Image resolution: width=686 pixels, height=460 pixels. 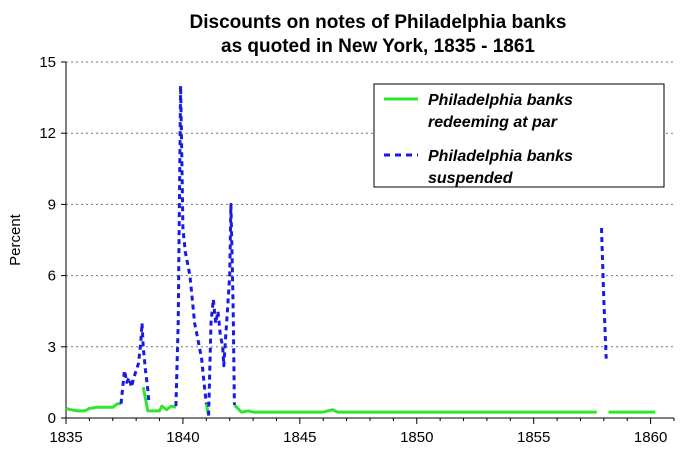 What do you see at coordinates (500, 100) in the screenshot?
I see `legend-label-par-line1: Philadelphia banks` at bounding box center [500, 100].